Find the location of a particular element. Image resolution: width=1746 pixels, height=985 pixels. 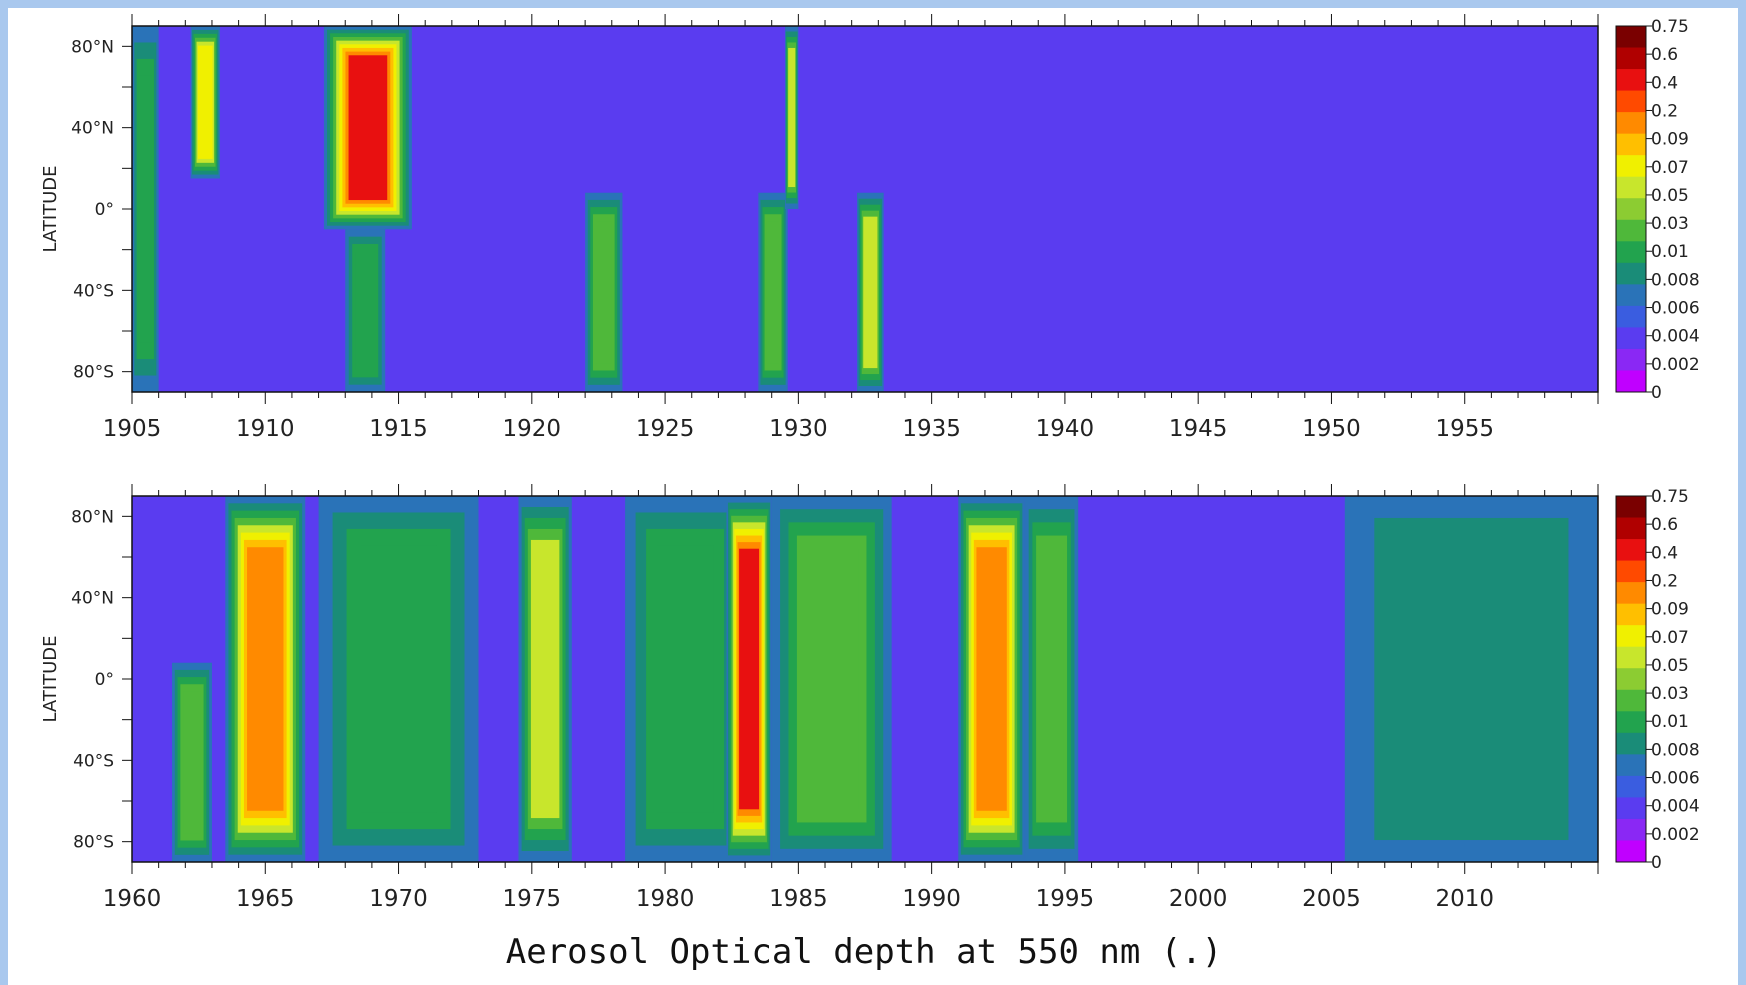

x-tick-label: 1930 is located at coordinates (798, 429).